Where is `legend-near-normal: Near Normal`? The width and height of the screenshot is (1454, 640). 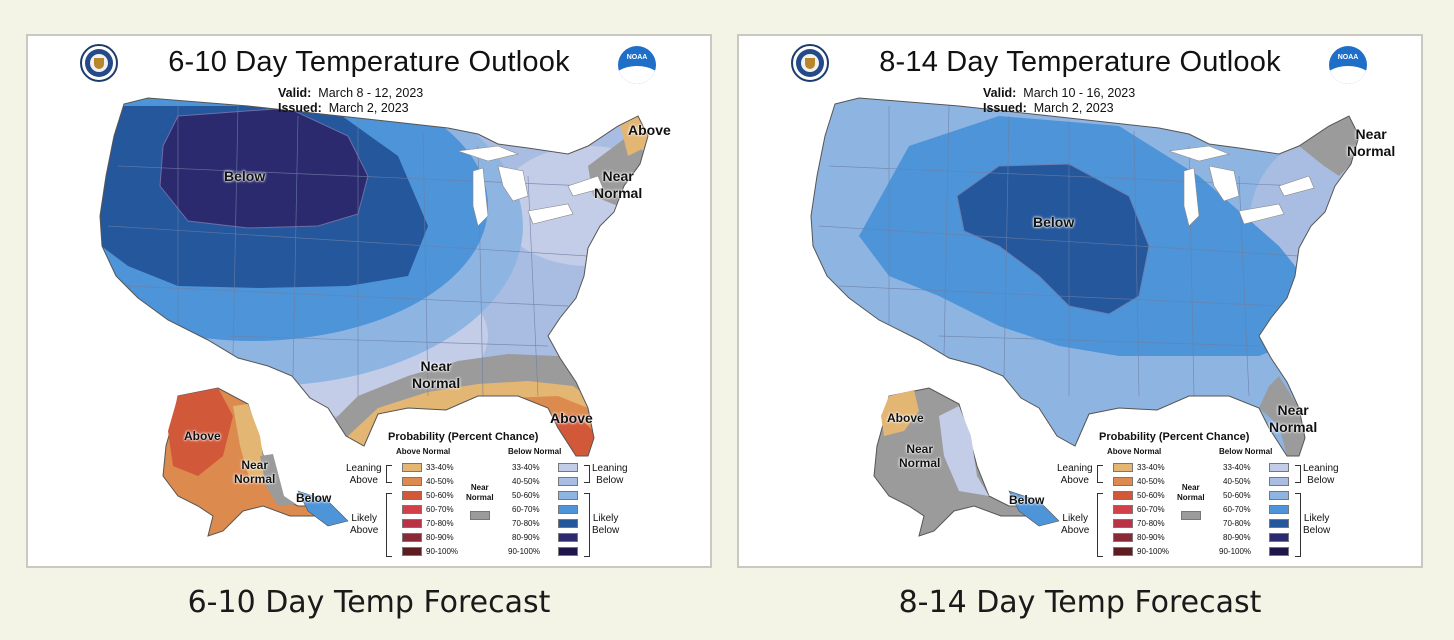
legend-near-normal: Near Normal is located at coordinates (1191, 492).